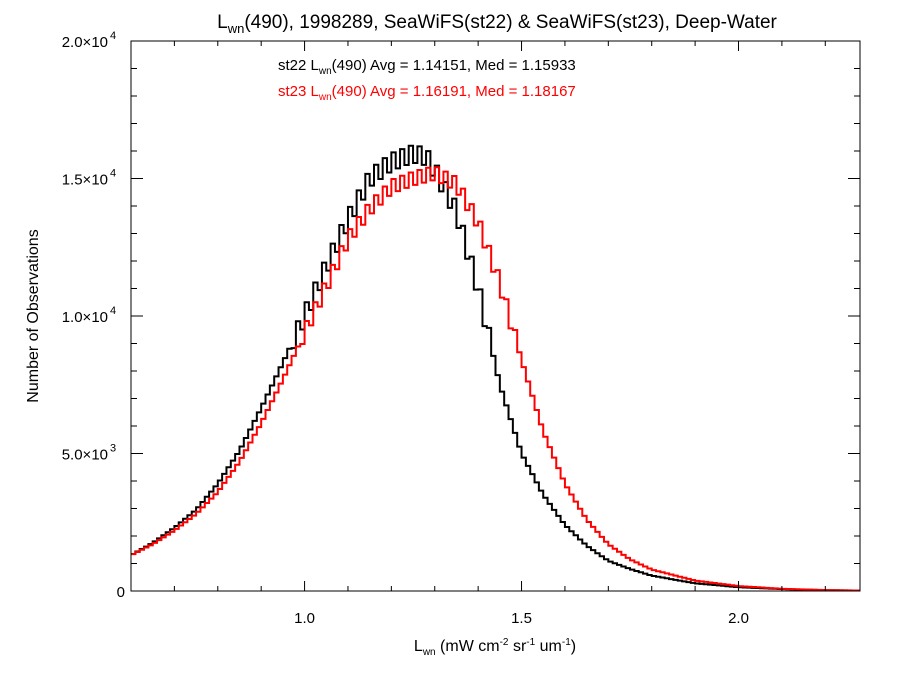  What do you see at coordinates (113, 449) in the screenshot?
I see `y-tick-exponent-1: 3` at bounding box center [113, 449].